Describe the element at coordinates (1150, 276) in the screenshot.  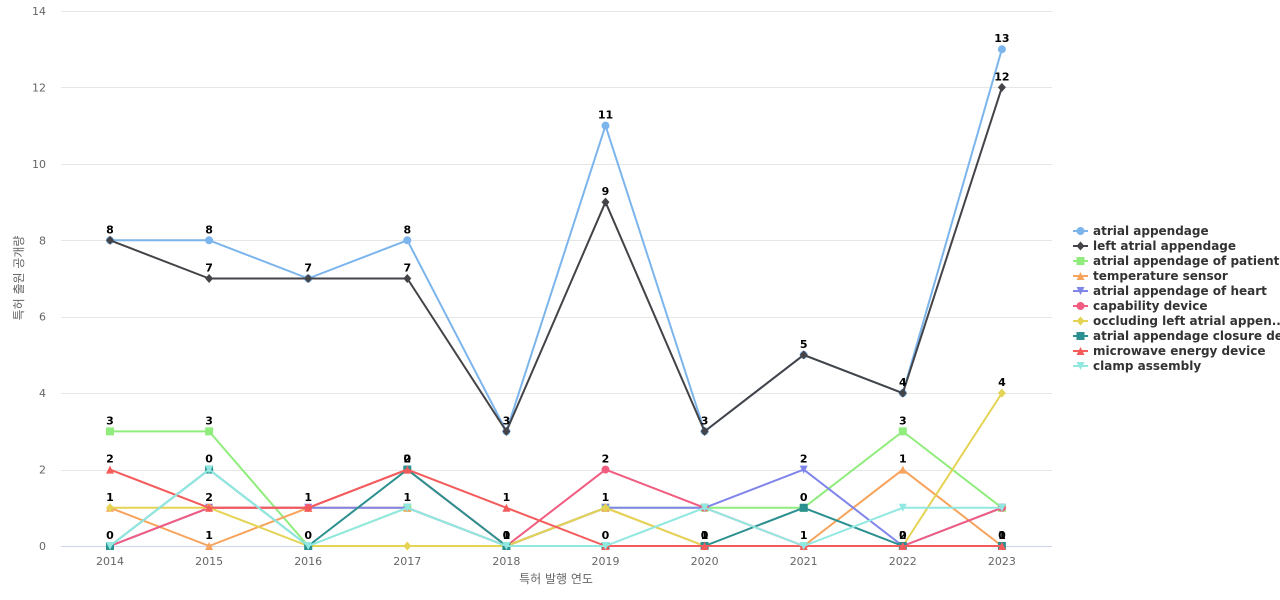
I see `legend-item: temperature sensor` at that location.